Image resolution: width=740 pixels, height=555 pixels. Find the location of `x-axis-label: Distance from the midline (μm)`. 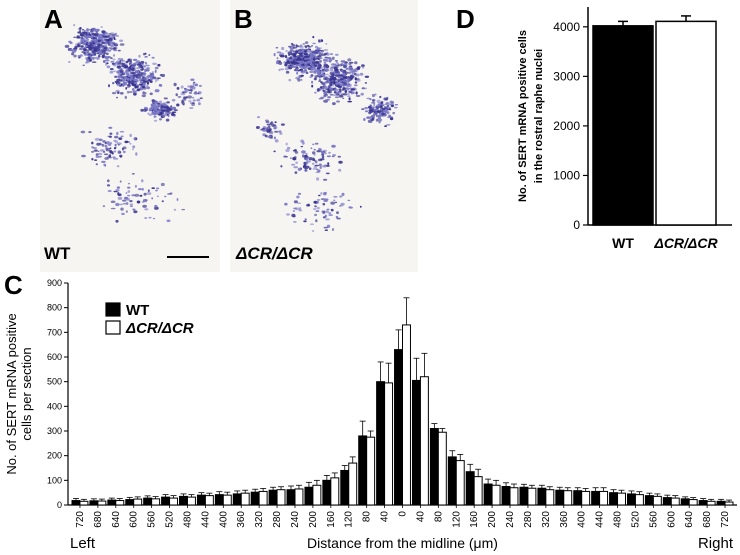

x-axis-label: Distance from the midline (μm) is located at coordinates (402, 543).